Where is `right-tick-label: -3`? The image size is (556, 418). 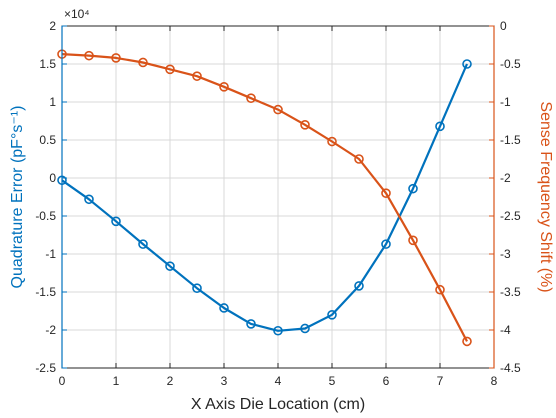
right-tick-label: -3 is located at coordinates (505, 254).